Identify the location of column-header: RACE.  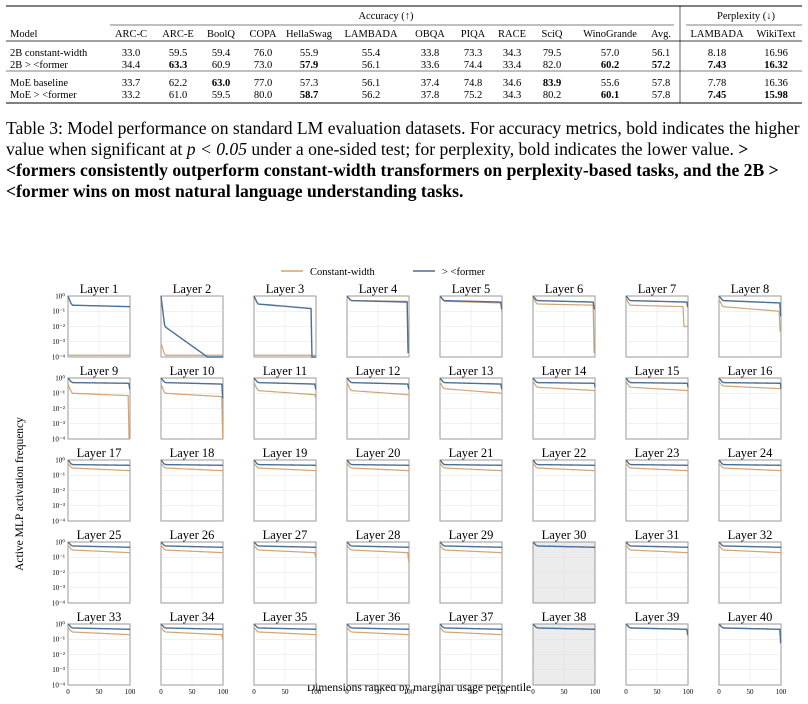
(512, 34).